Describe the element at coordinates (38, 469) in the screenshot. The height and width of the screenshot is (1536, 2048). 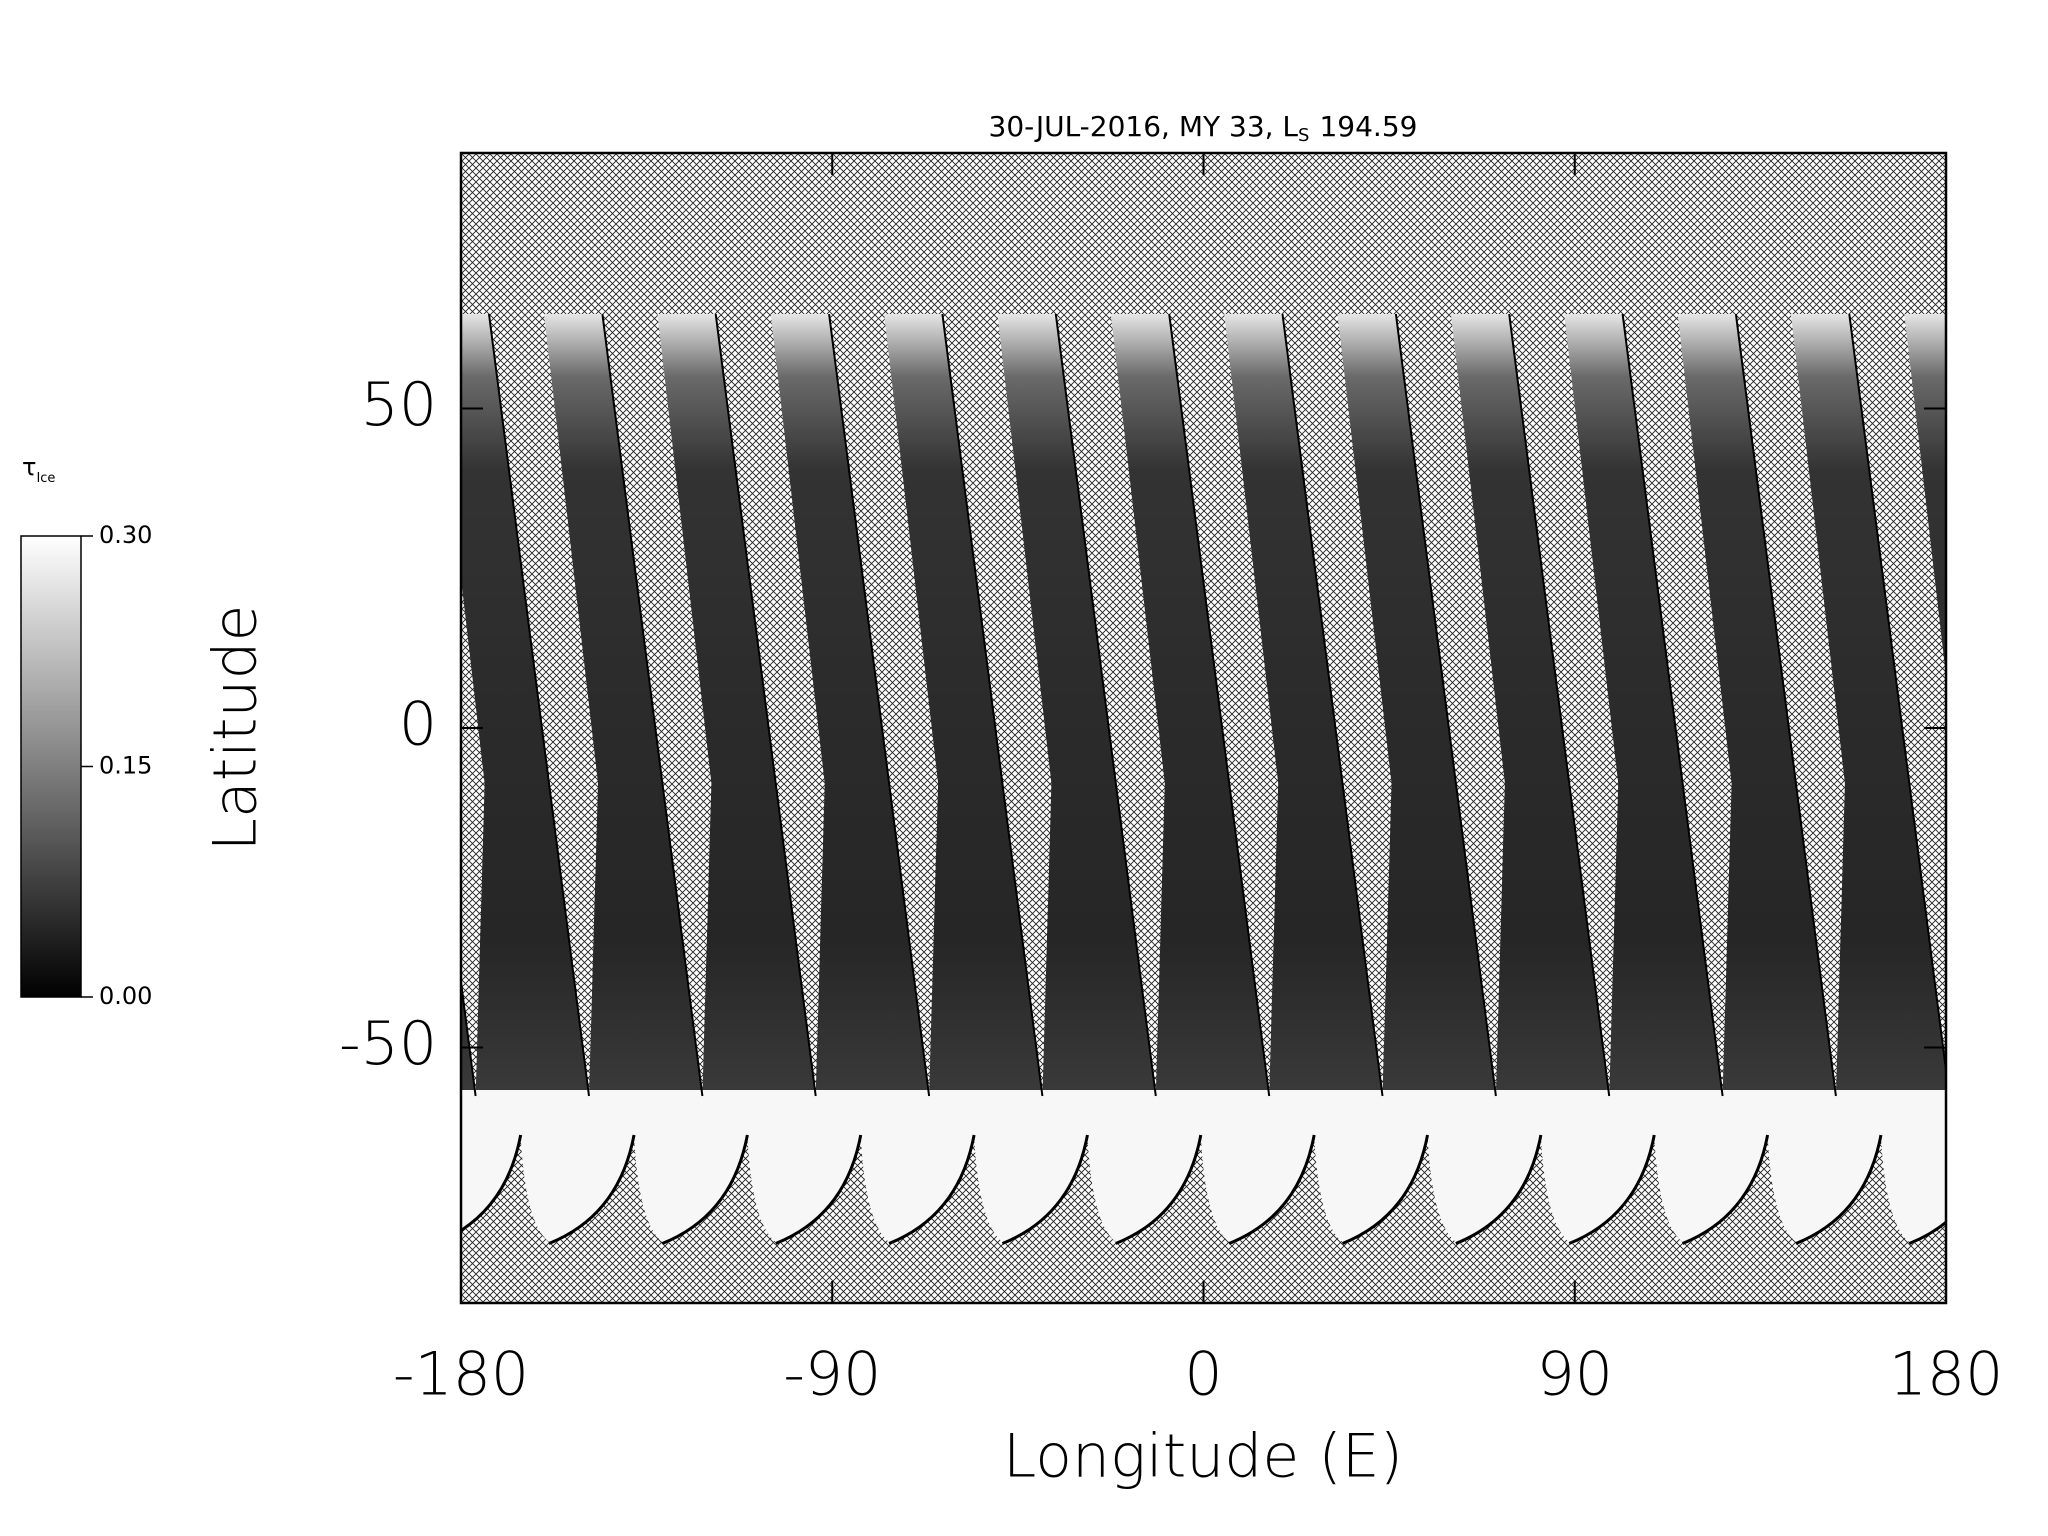
I see `colorbar-label: τIce` at that location.